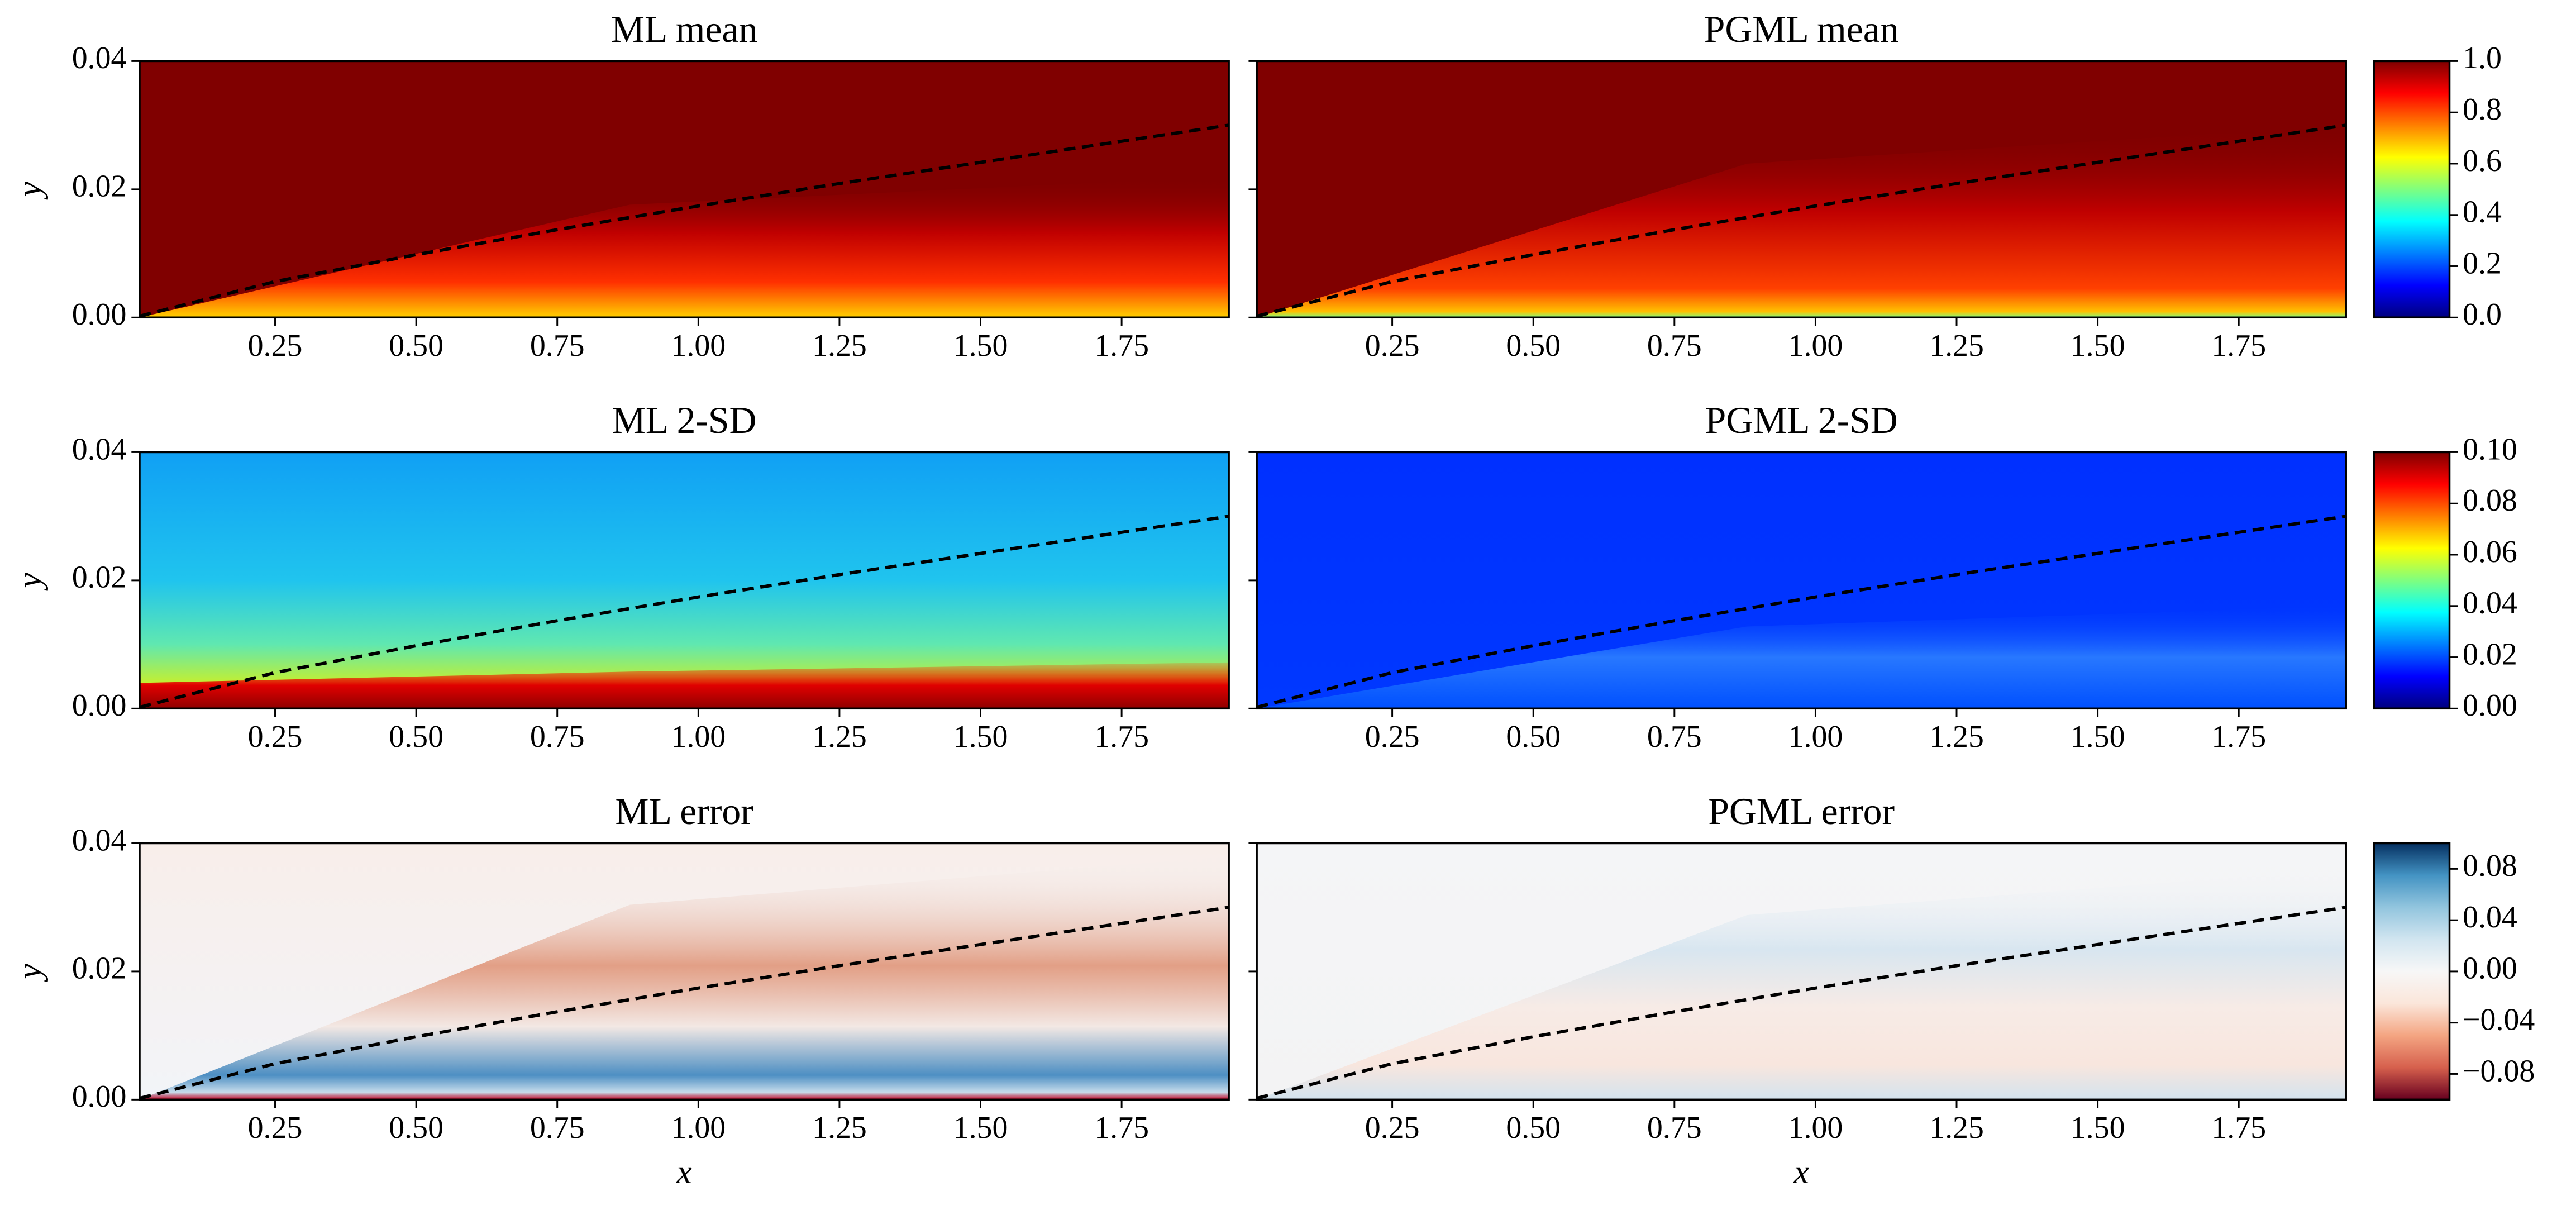 The width and height of the screenshot is (2576, 1210). Describe the element at coordinates (2499, 1020) in the screenshot. I see `colorbar-tick-label: −0.04` at that location.